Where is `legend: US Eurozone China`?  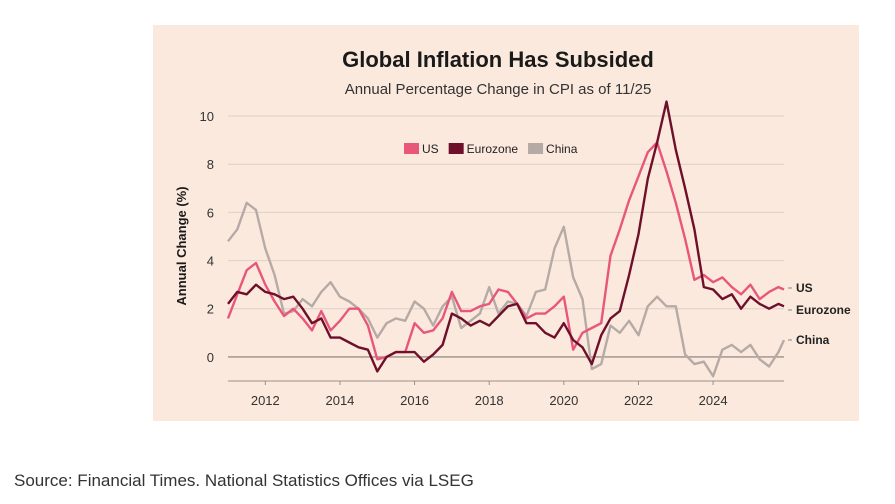 legend: US Eurozone China is located at coordinates (491, 149).